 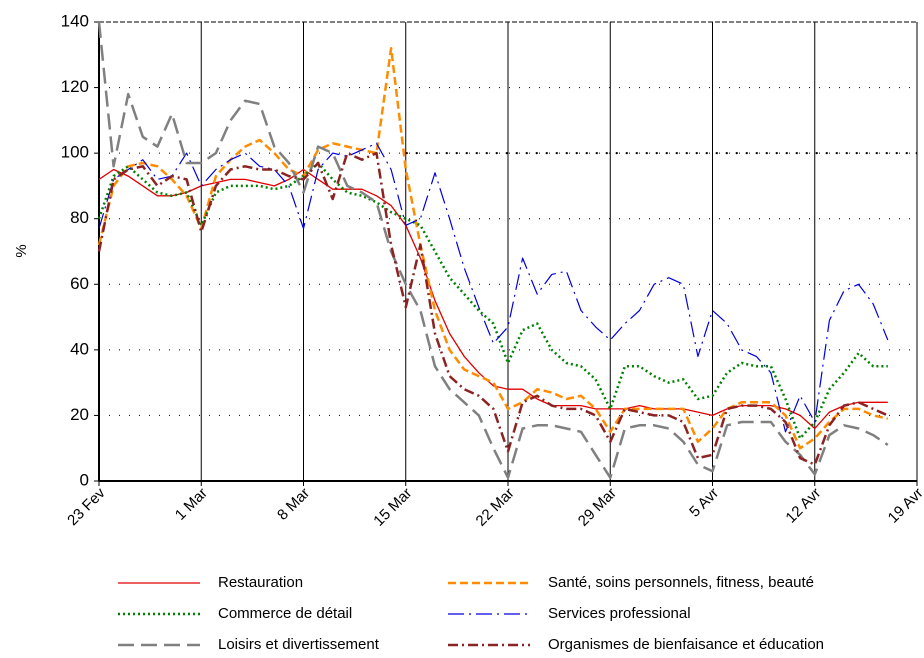 I want to click on x-tick-label: 23 Fev, so click(x=86, y=506).